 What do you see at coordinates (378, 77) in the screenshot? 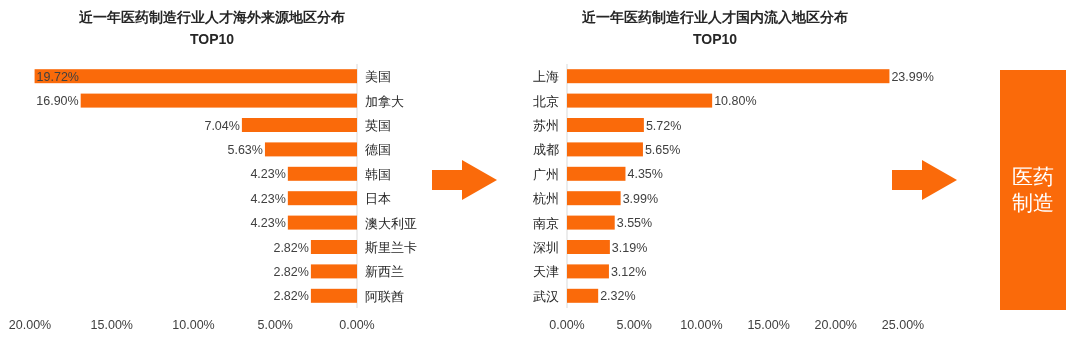
I see `y-tick-label: 美国` at bounding box center [378, 77].